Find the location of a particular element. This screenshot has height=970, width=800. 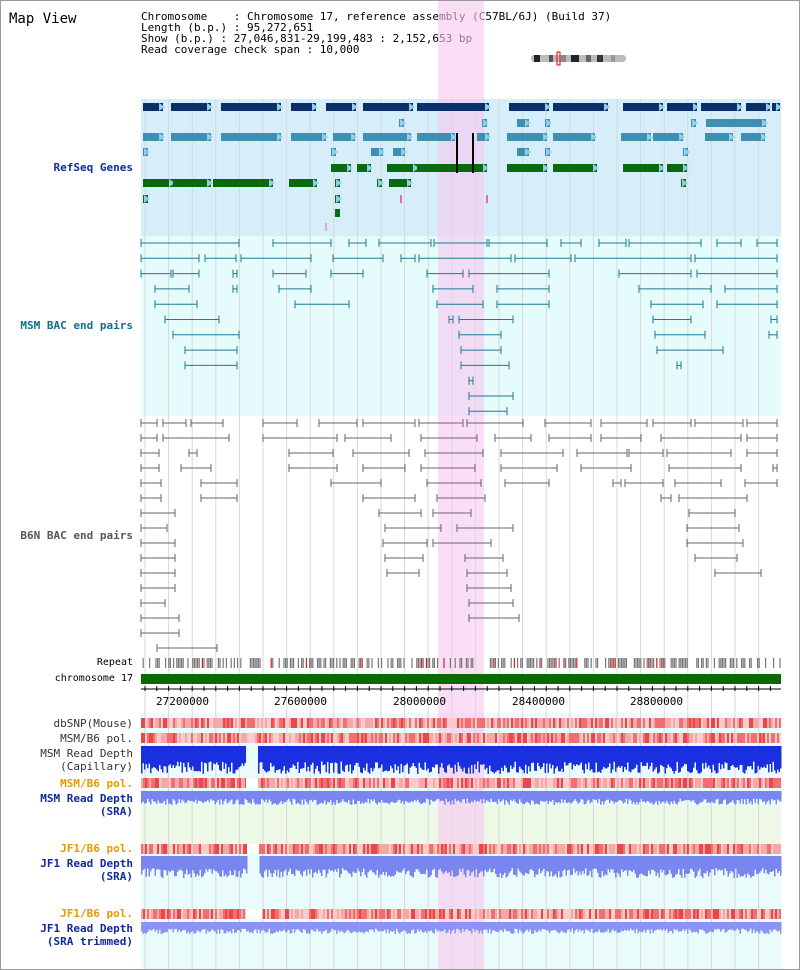

ideogram-band is located at coordinates (588, 58).